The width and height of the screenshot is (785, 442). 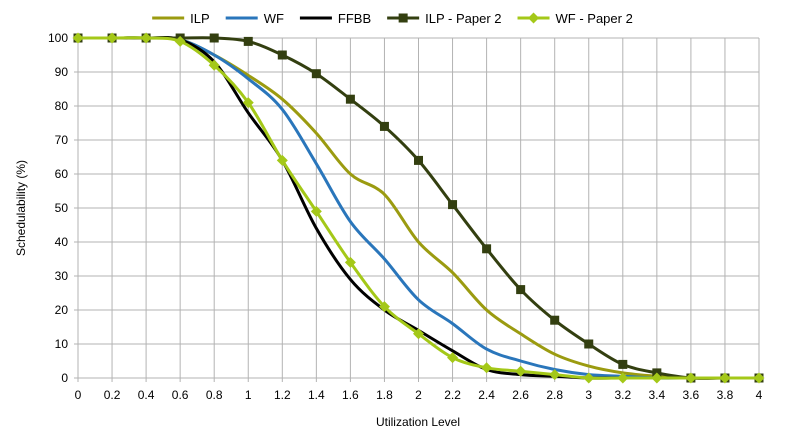 I want to click on y-tick-label: 50, so click(x=62, y=208).